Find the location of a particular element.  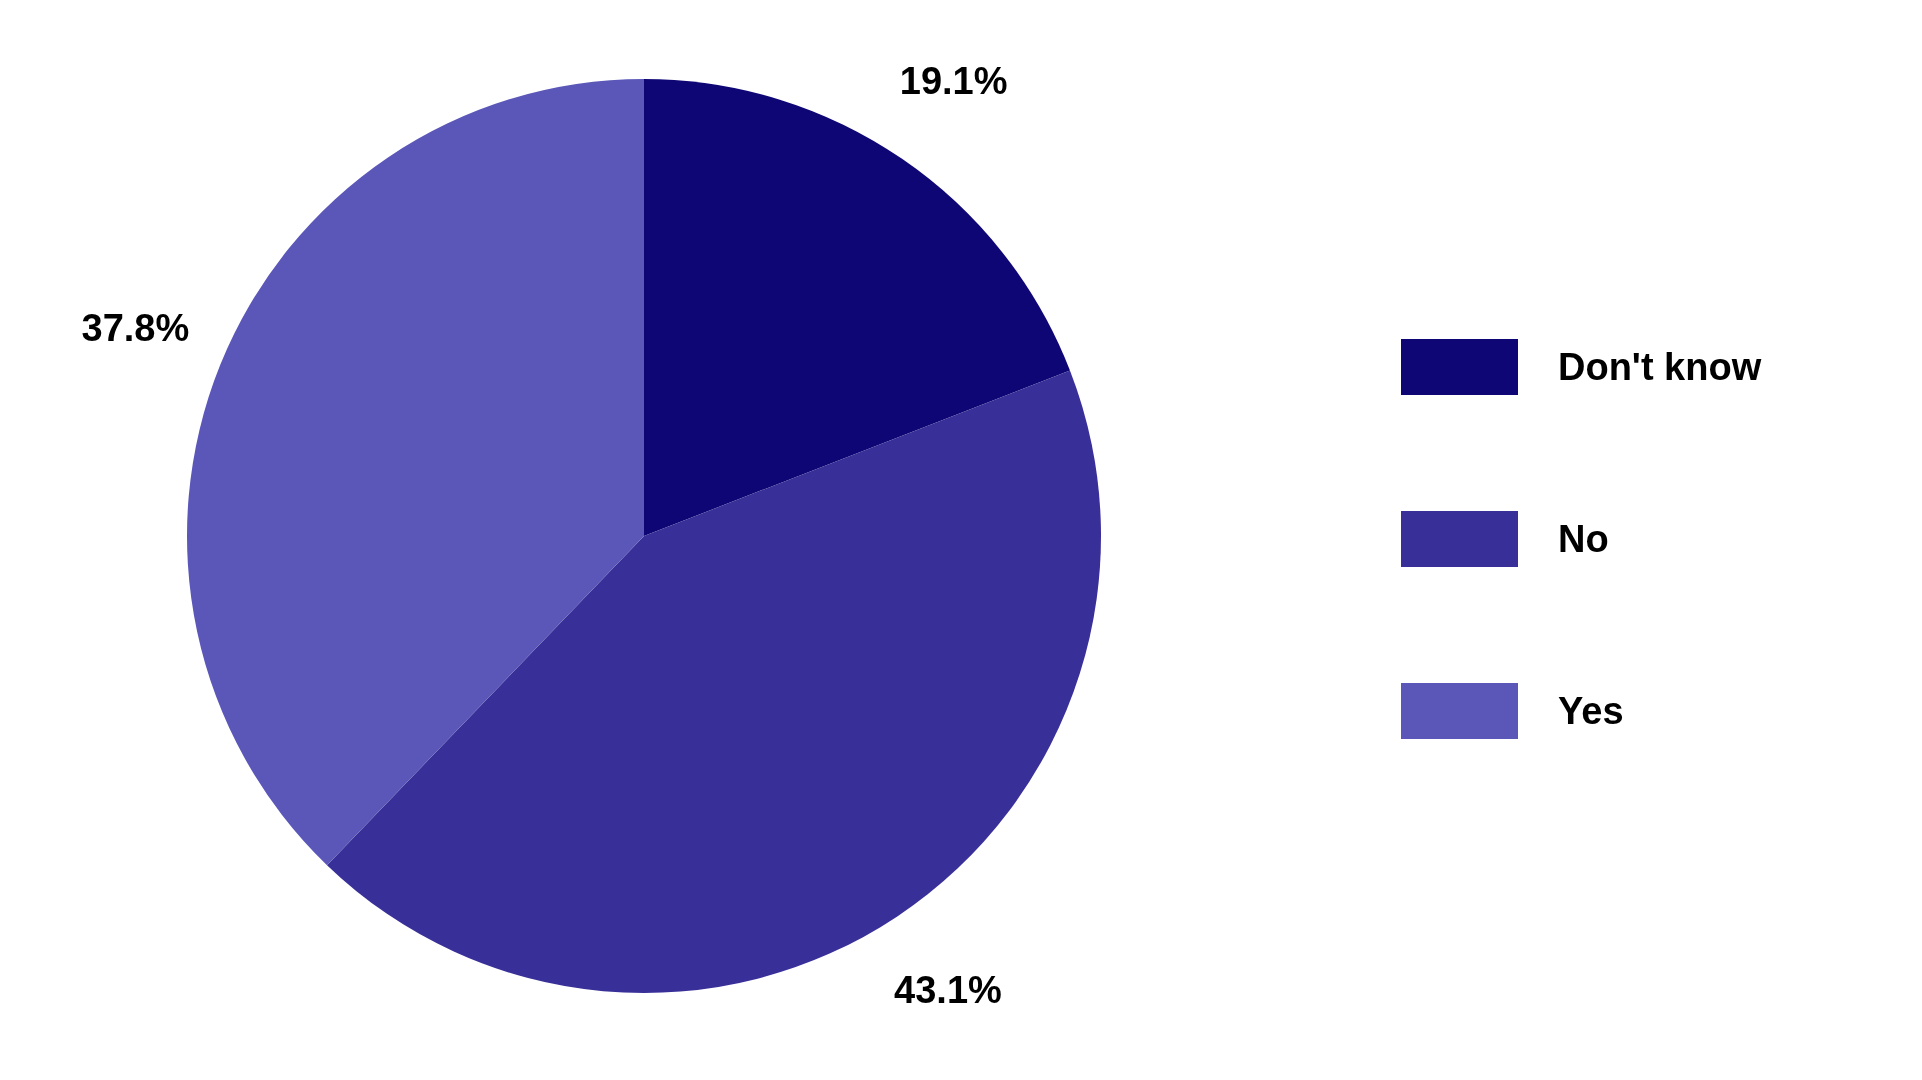

legend-label: Don't know is located at coordinates (1660, 367).